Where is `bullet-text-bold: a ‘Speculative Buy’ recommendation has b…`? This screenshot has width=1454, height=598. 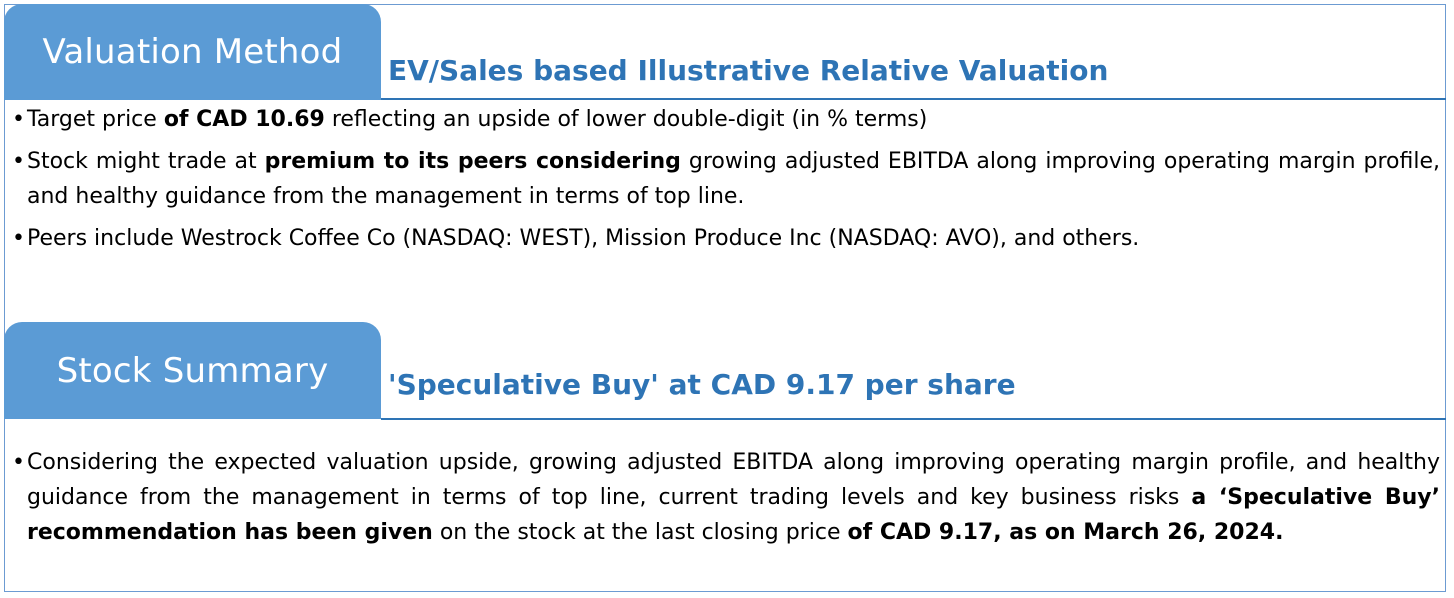
bullet-text-bold: a ‘Speculative Buy’ recommendation has b… is located at coordinates (733, 515).